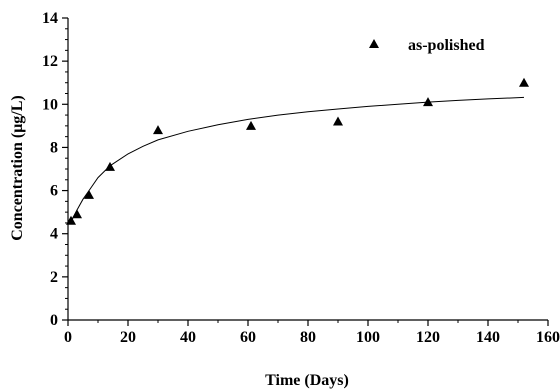 The width and height of the screenshot is (560, 389). I want to click on y-tick-label: 10, so click(50, 104).